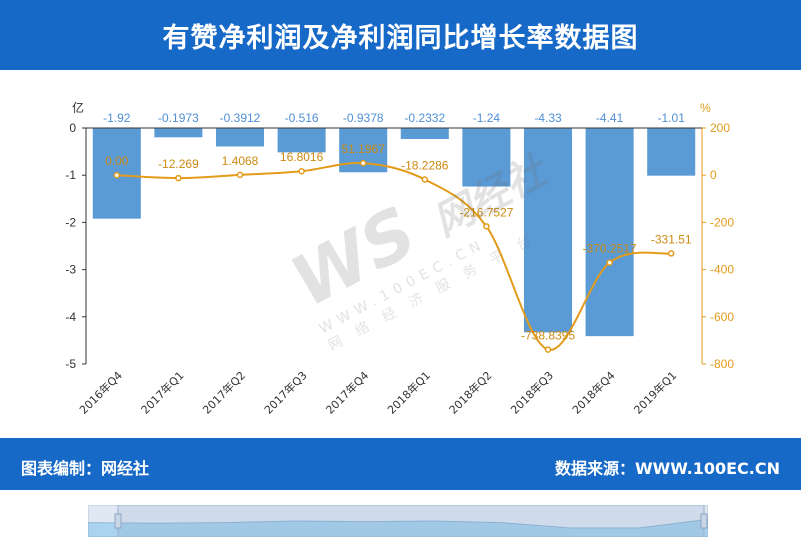  I want to click on footer-credit: 图表编制：网经社, so click(85, 468).